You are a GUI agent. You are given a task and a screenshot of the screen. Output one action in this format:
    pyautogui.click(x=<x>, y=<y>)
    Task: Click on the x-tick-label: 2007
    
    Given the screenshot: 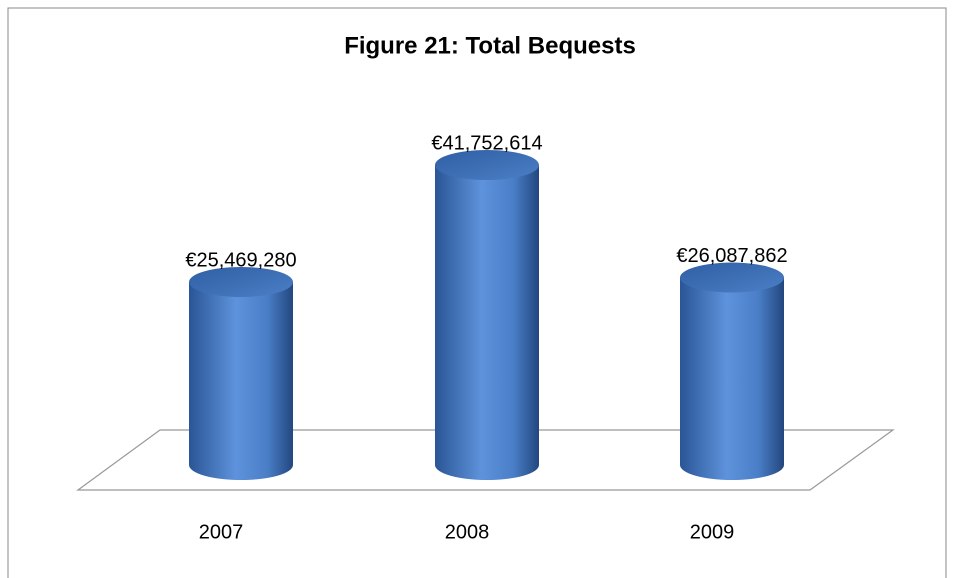 What is the action you would take?
    pyautogui.click(x=221, y=532)
    